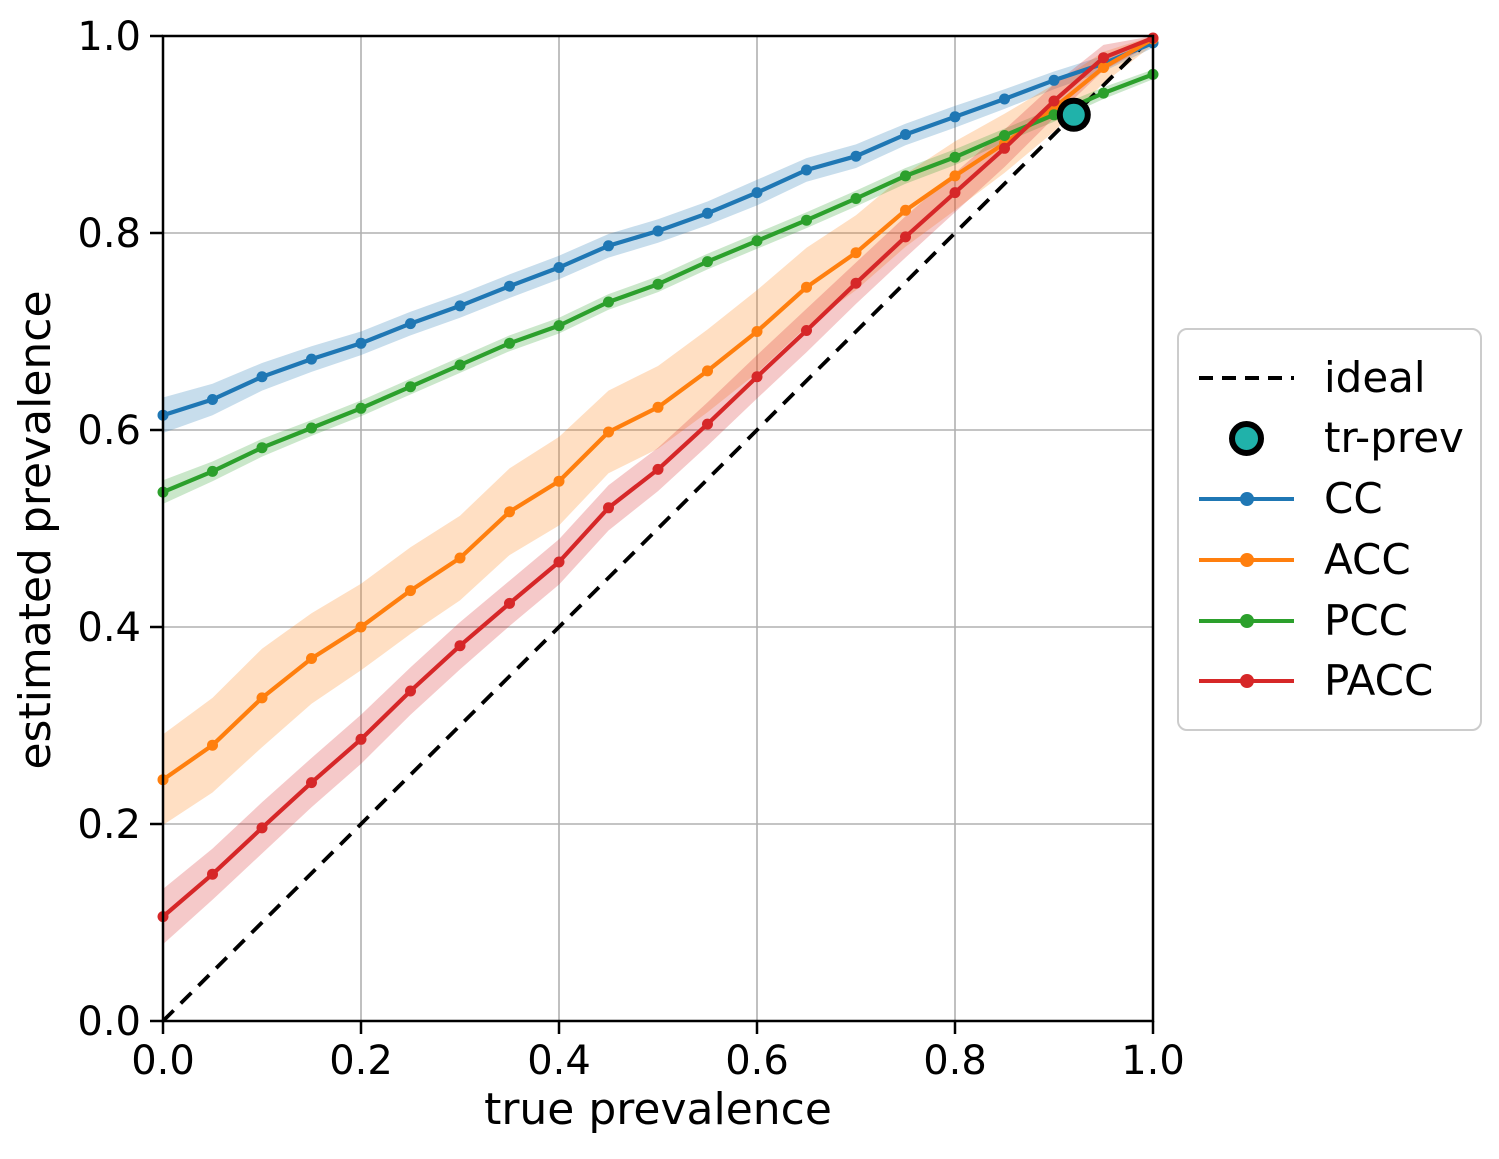  What do you see at coordinates (1153, 1061) in the screenshot?
I see `x-tick-label: 1.0` at bounding box center [1153, 1061].